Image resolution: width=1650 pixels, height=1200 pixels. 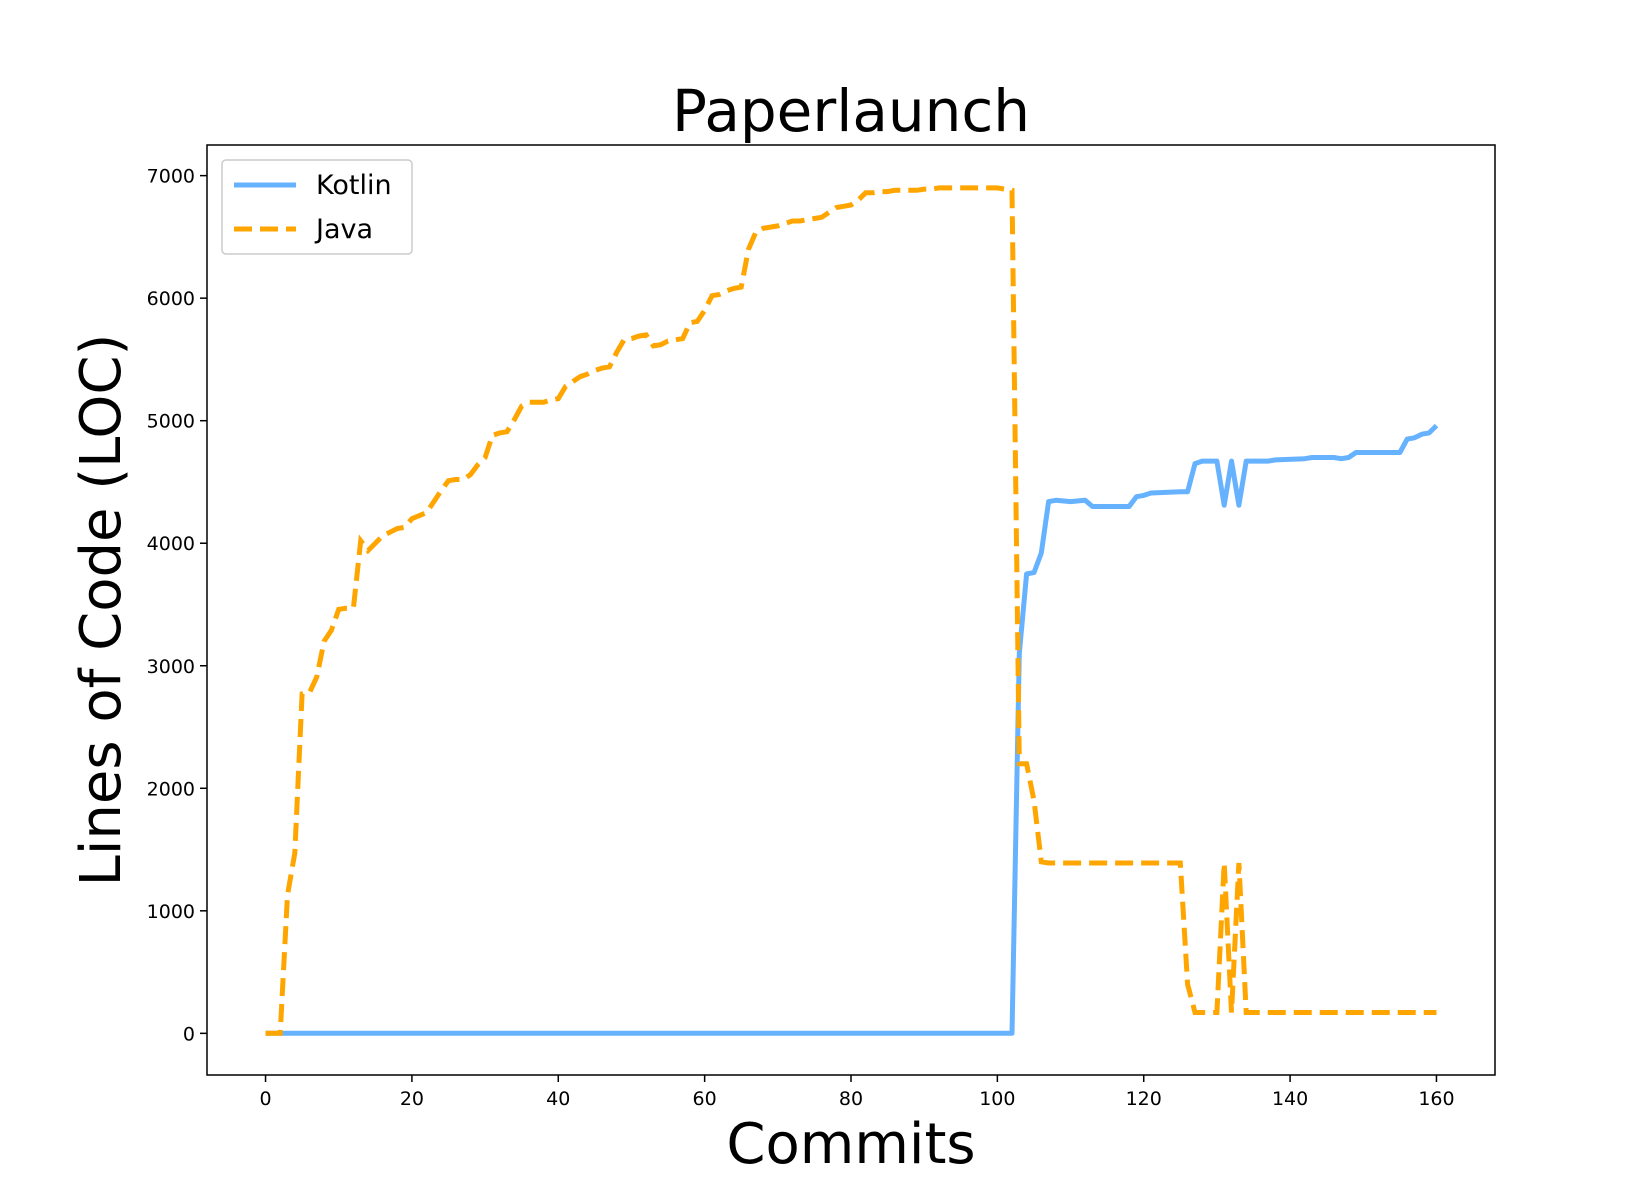 I want to click on y-tick-label: 5000, so click(x=171, y=422).